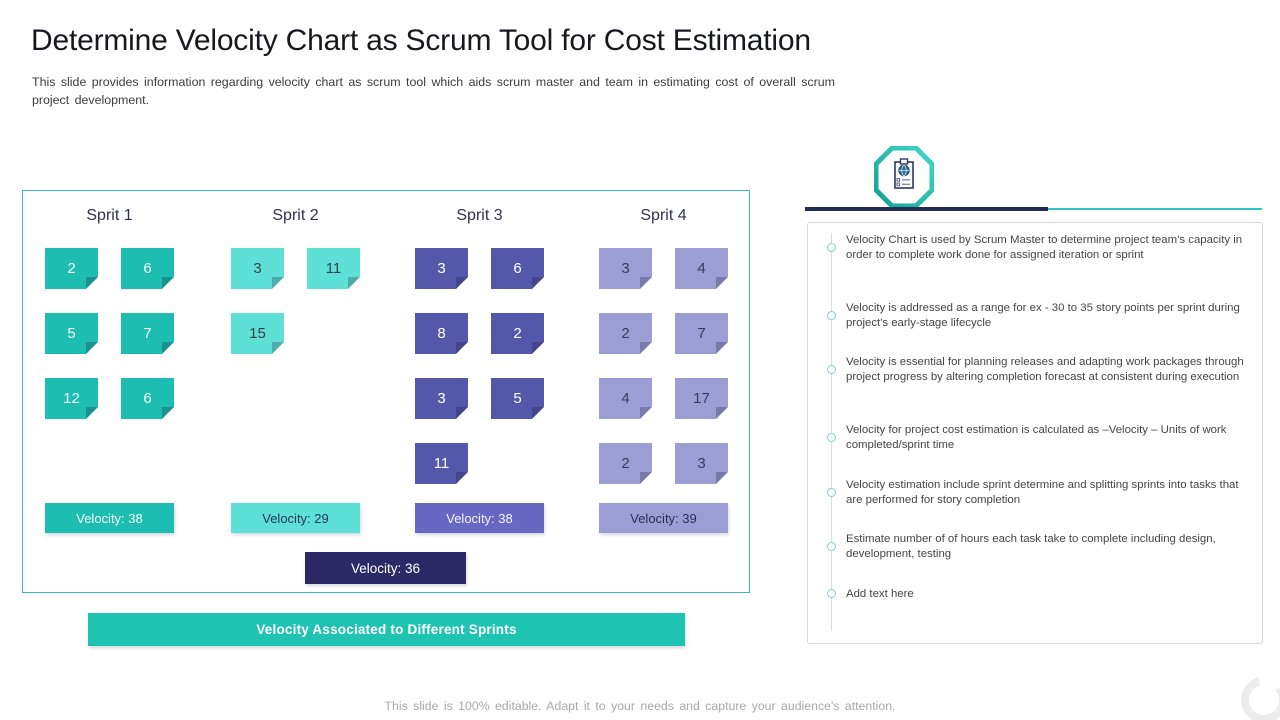 This screenshot has height=720, width=1280. Describe the element at coordinates (663, 391) in the screenshot. I see `sprint-column-4: Sprit 4 3 4 2 7 4 17 2 3 Velocity: 39` at that location.